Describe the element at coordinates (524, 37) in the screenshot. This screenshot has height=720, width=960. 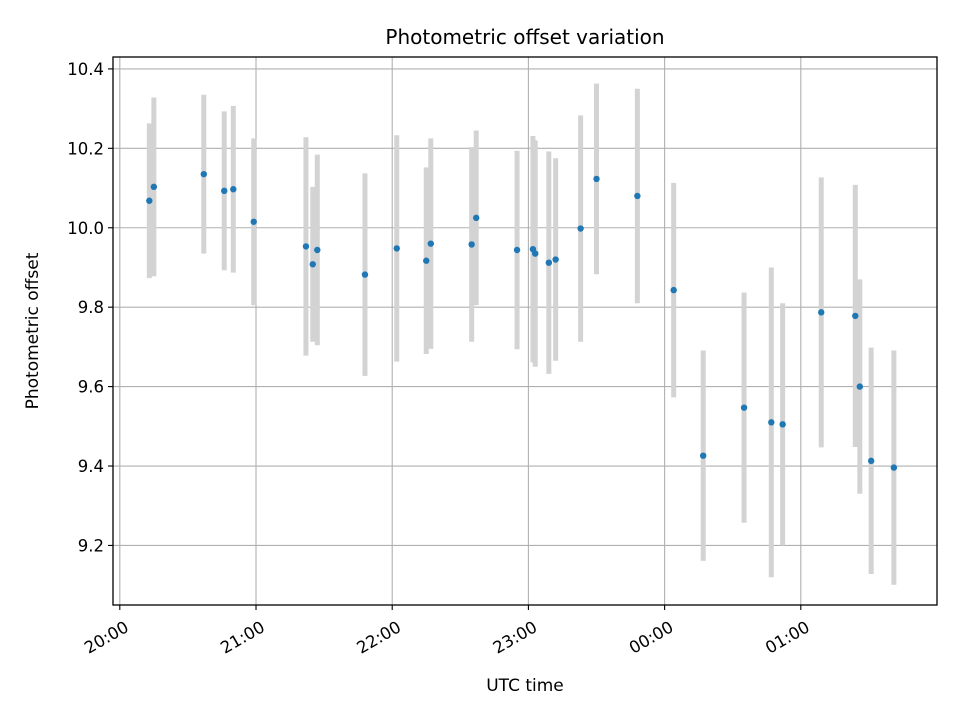
I see `chart-title: Photometric offset variation` at that location.